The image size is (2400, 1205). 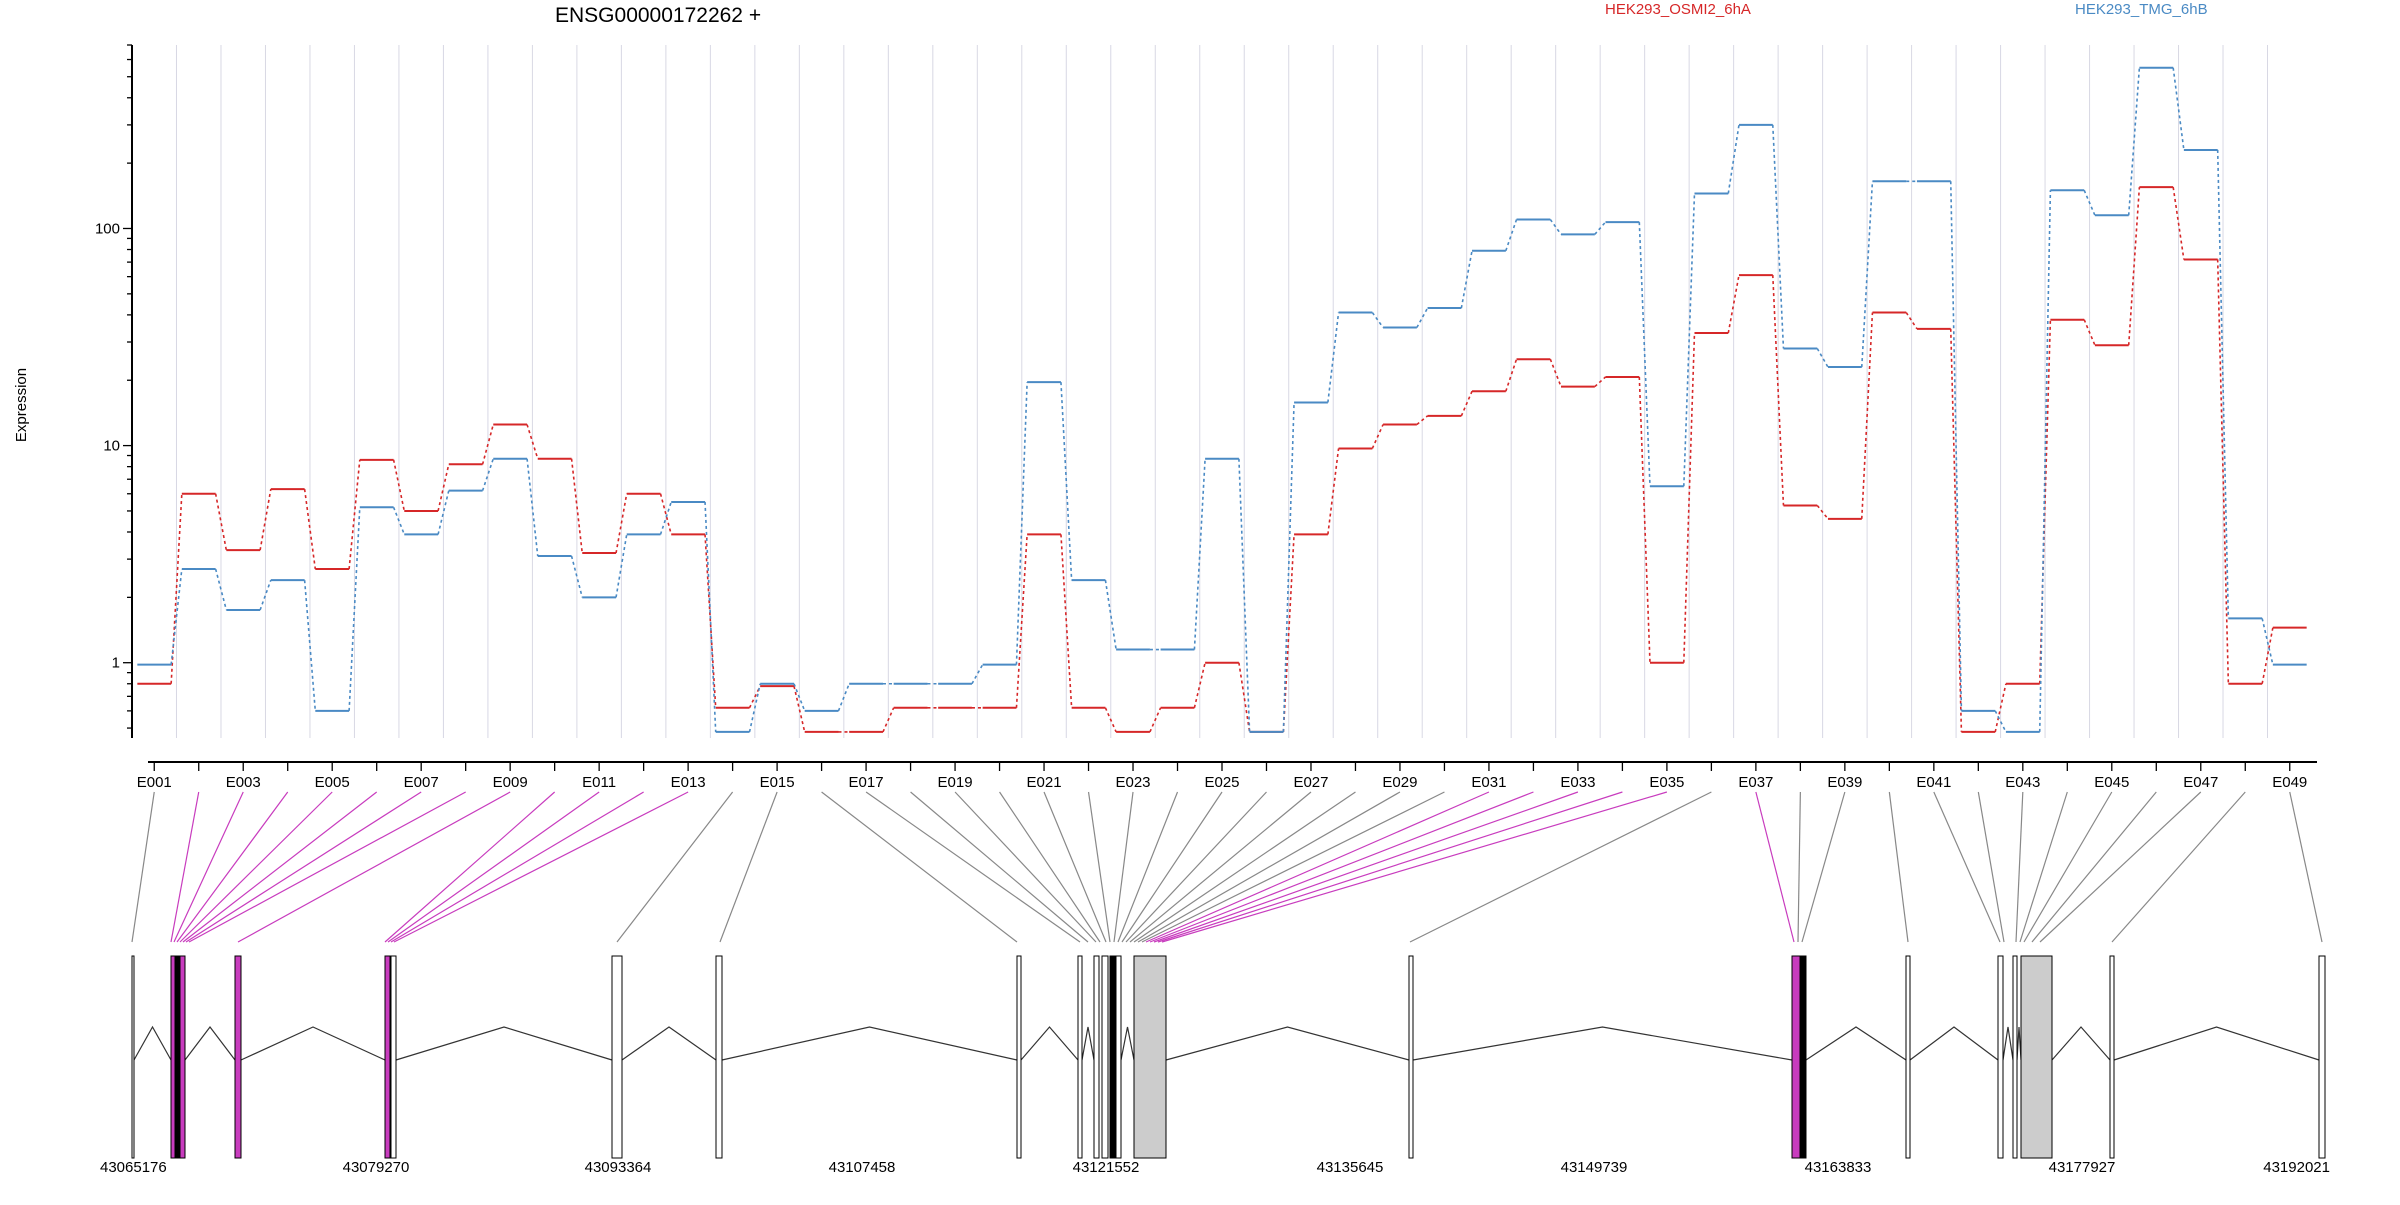 What do you see at coordinates (1350, 1167) in the screenshot?
I see `genomic-position-label: 43135645` at bounding box center [1350, 1167].